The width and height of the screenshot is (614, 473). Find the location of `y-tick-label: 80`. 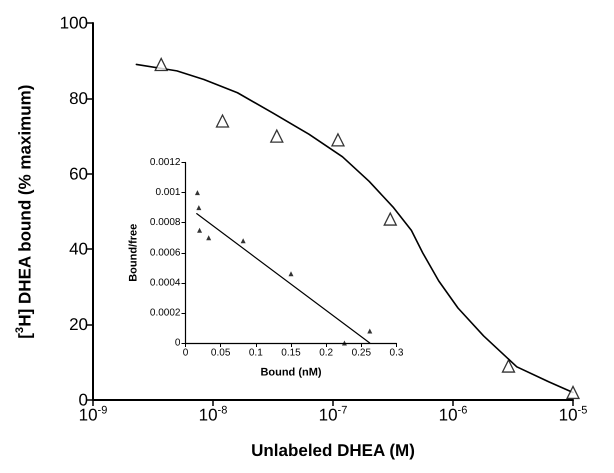

y-tick-label: 80 is located at coordinates (78, 98).